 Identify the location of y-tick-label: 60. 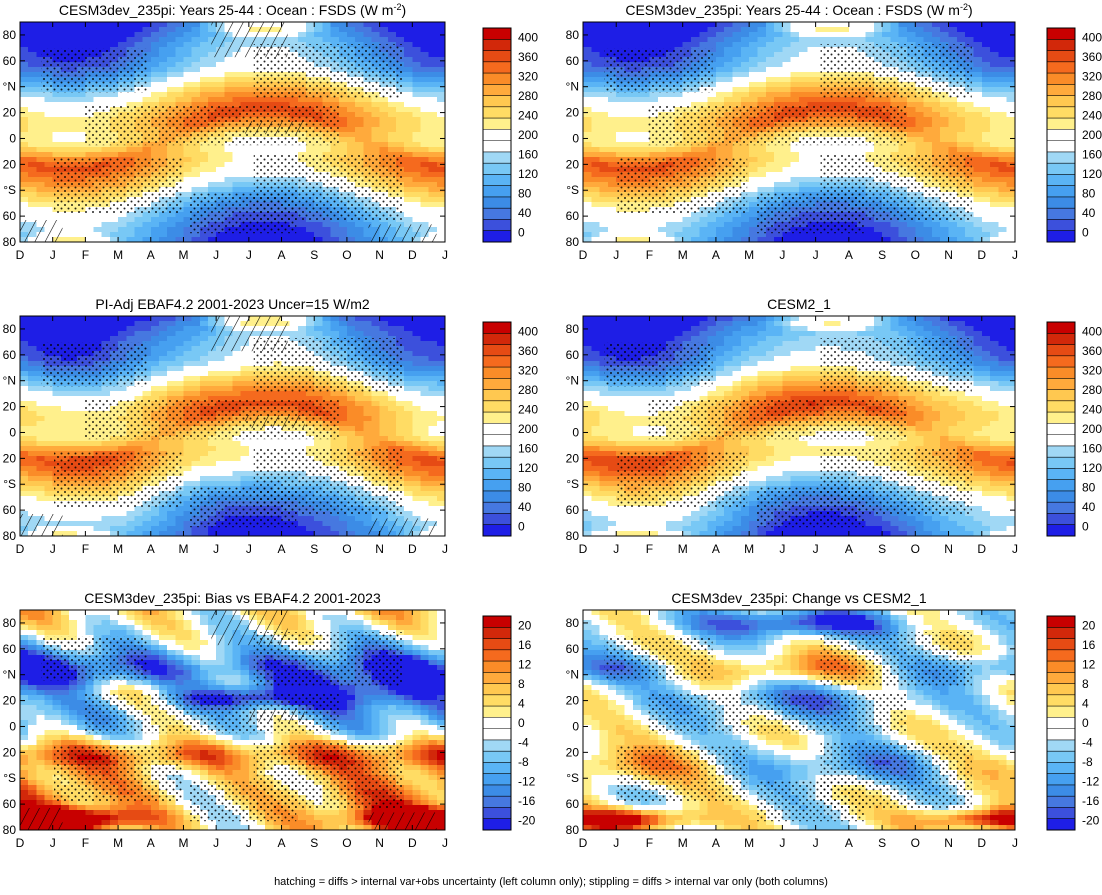
(10, 61).